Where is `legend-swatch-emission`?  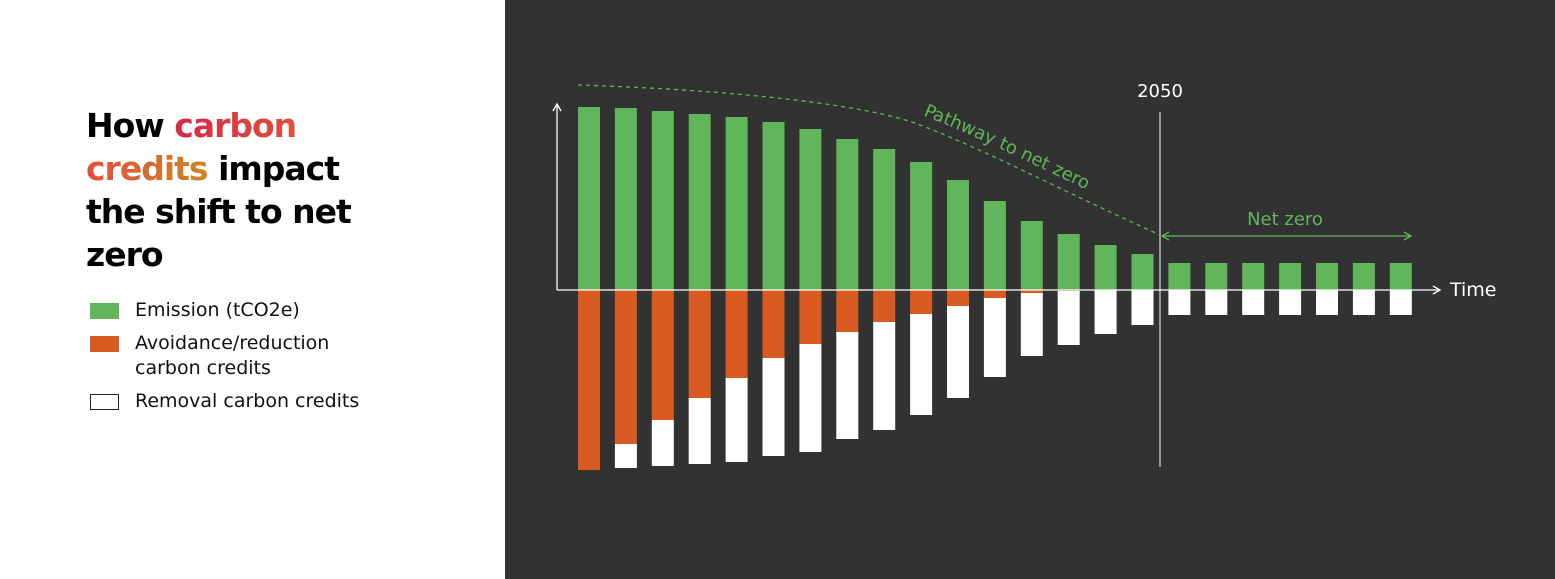 legend-swatch-emission is located at coordinates (104, 311).